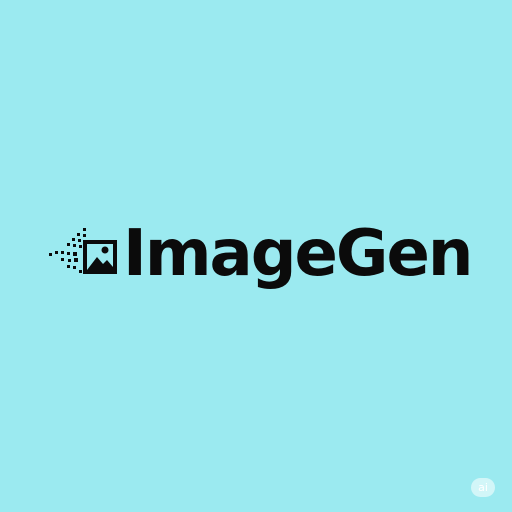 This screenshot has height=512, width=512. What do you see at coordinates (297, 254) in the screenshot?
I see `brand-wordmark: ImageGen` at bounding box center [297, 254].